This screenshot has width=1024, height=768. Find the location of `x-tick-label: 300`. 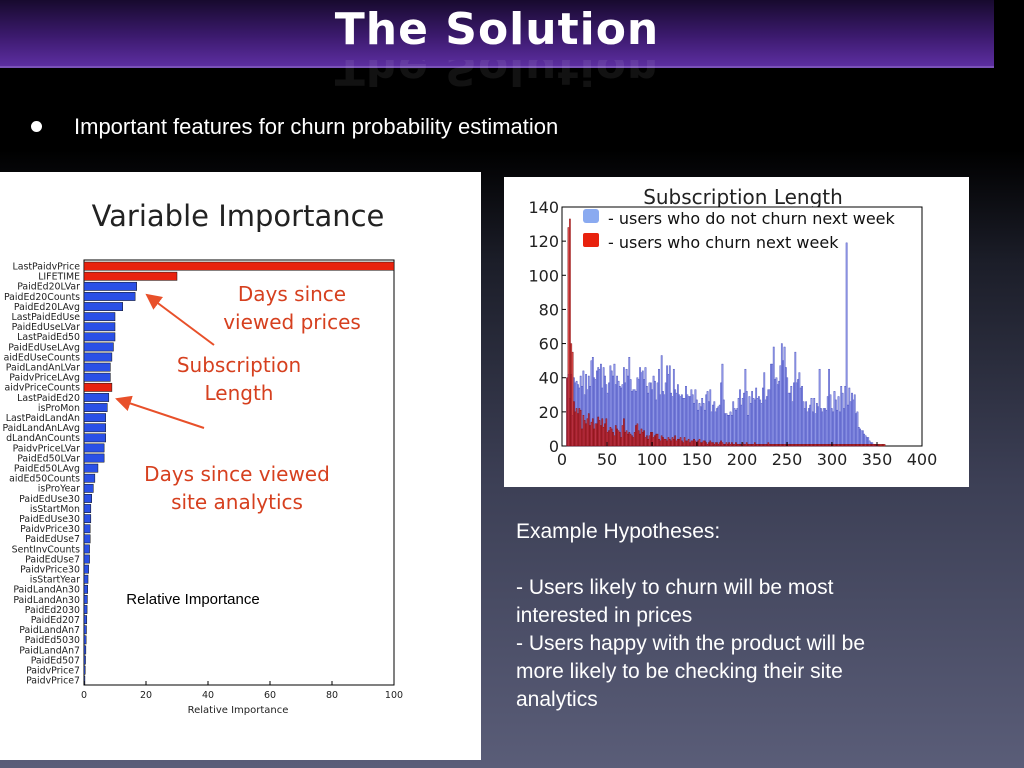

x-tick-label: 300 is located at coordinates (832, 459).